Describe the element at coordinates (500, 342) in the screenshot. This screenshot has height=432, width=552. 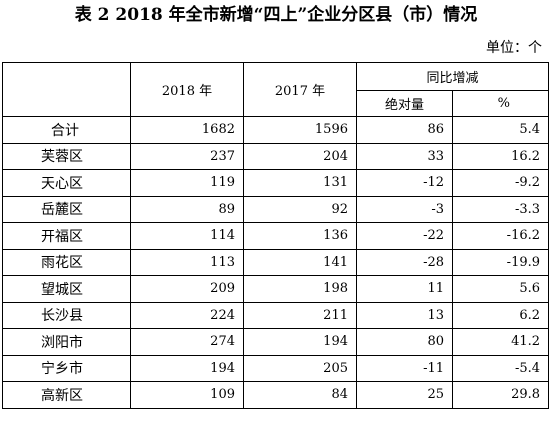
I see `cell-pct: 41.2` at that location.